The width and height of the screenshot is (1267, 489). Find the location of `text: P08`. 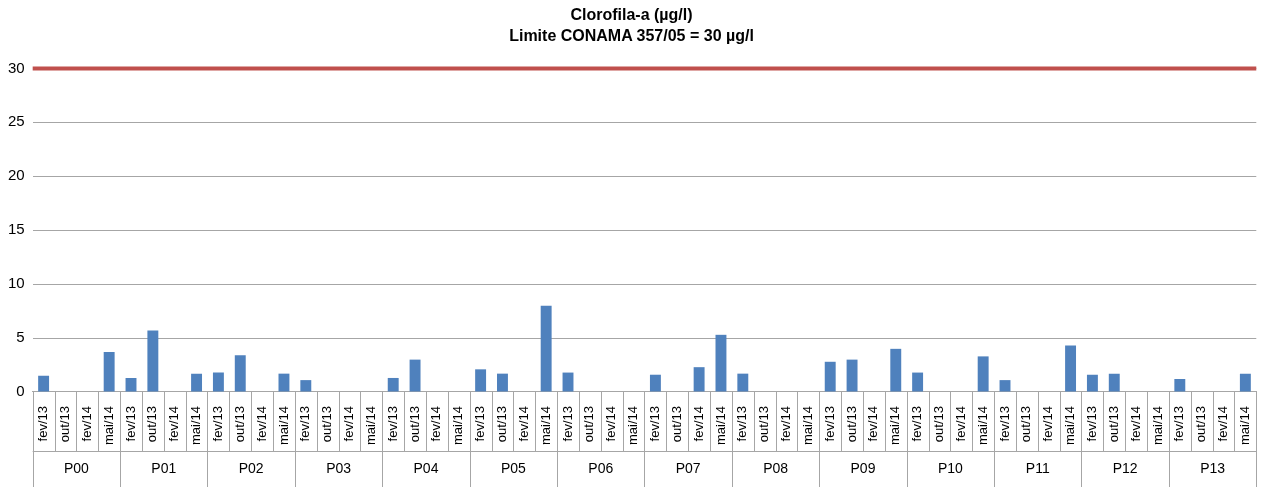

text: P08 is located at coordinates (776, 467).